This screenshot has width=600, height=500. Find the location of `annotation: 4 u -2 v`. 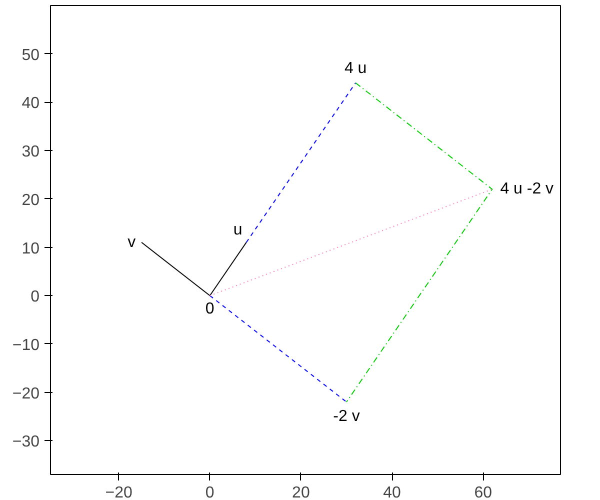

annotation: 4 u -2 v is located at coordinates (527, 189).